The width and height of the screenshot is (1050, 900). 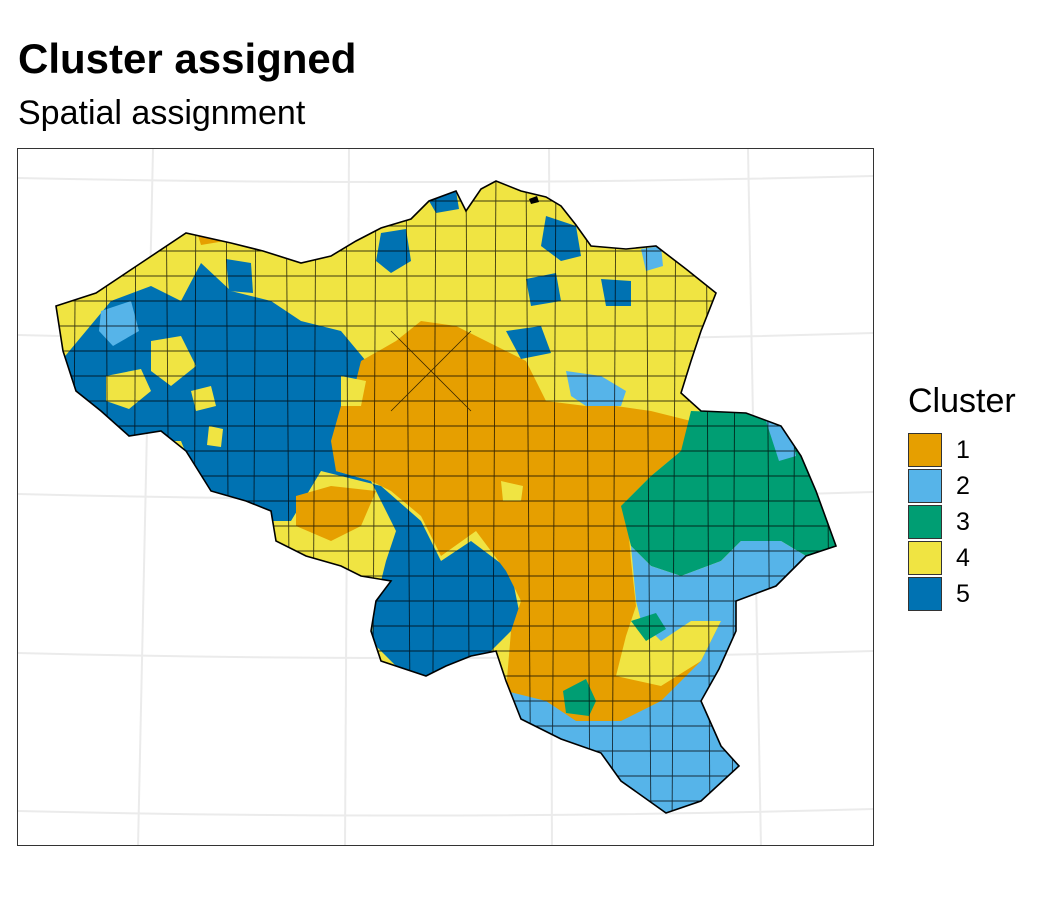 I want to click on cluster-3-region-luxembourg, so click(x=579, y=697).